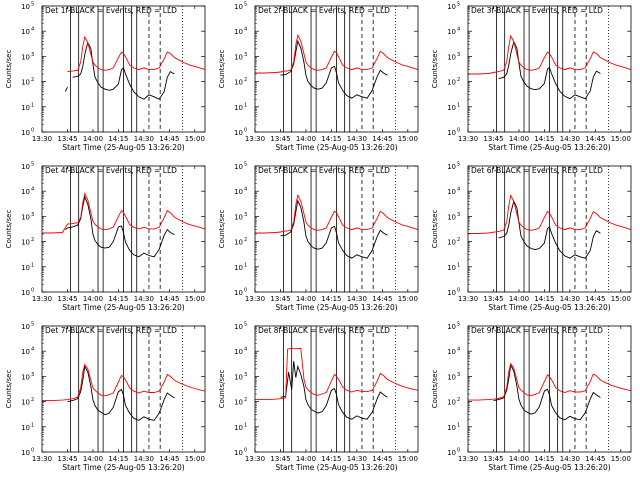  I want to click on chart-title: Det 3f-BLACK = Events, RED = LLD, so click(537, 10).